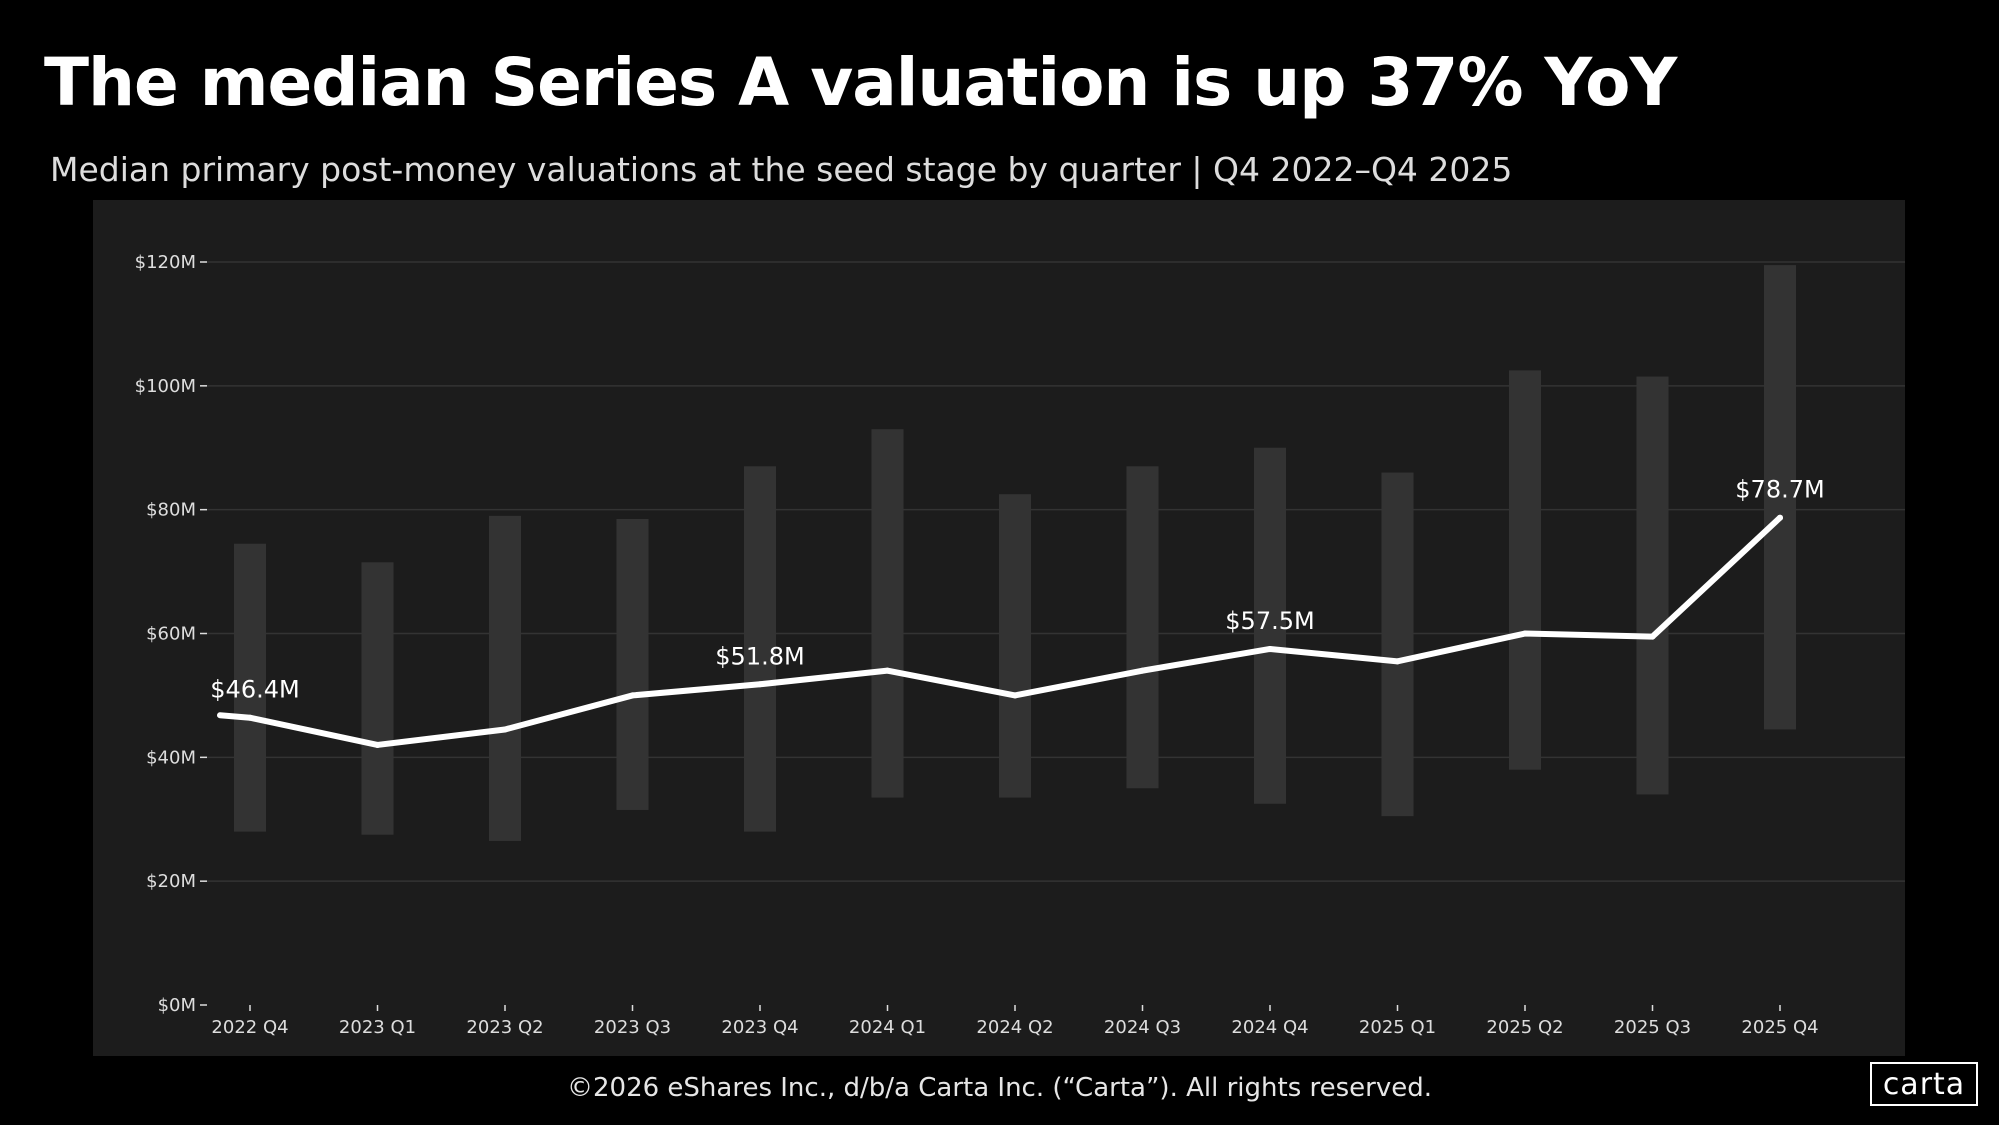 The width and height of the screenshot is (1999, 1125). Describe the element at coordinates (171, 757) in the screenshot. I see `y-tick-label: $40M` at that location.